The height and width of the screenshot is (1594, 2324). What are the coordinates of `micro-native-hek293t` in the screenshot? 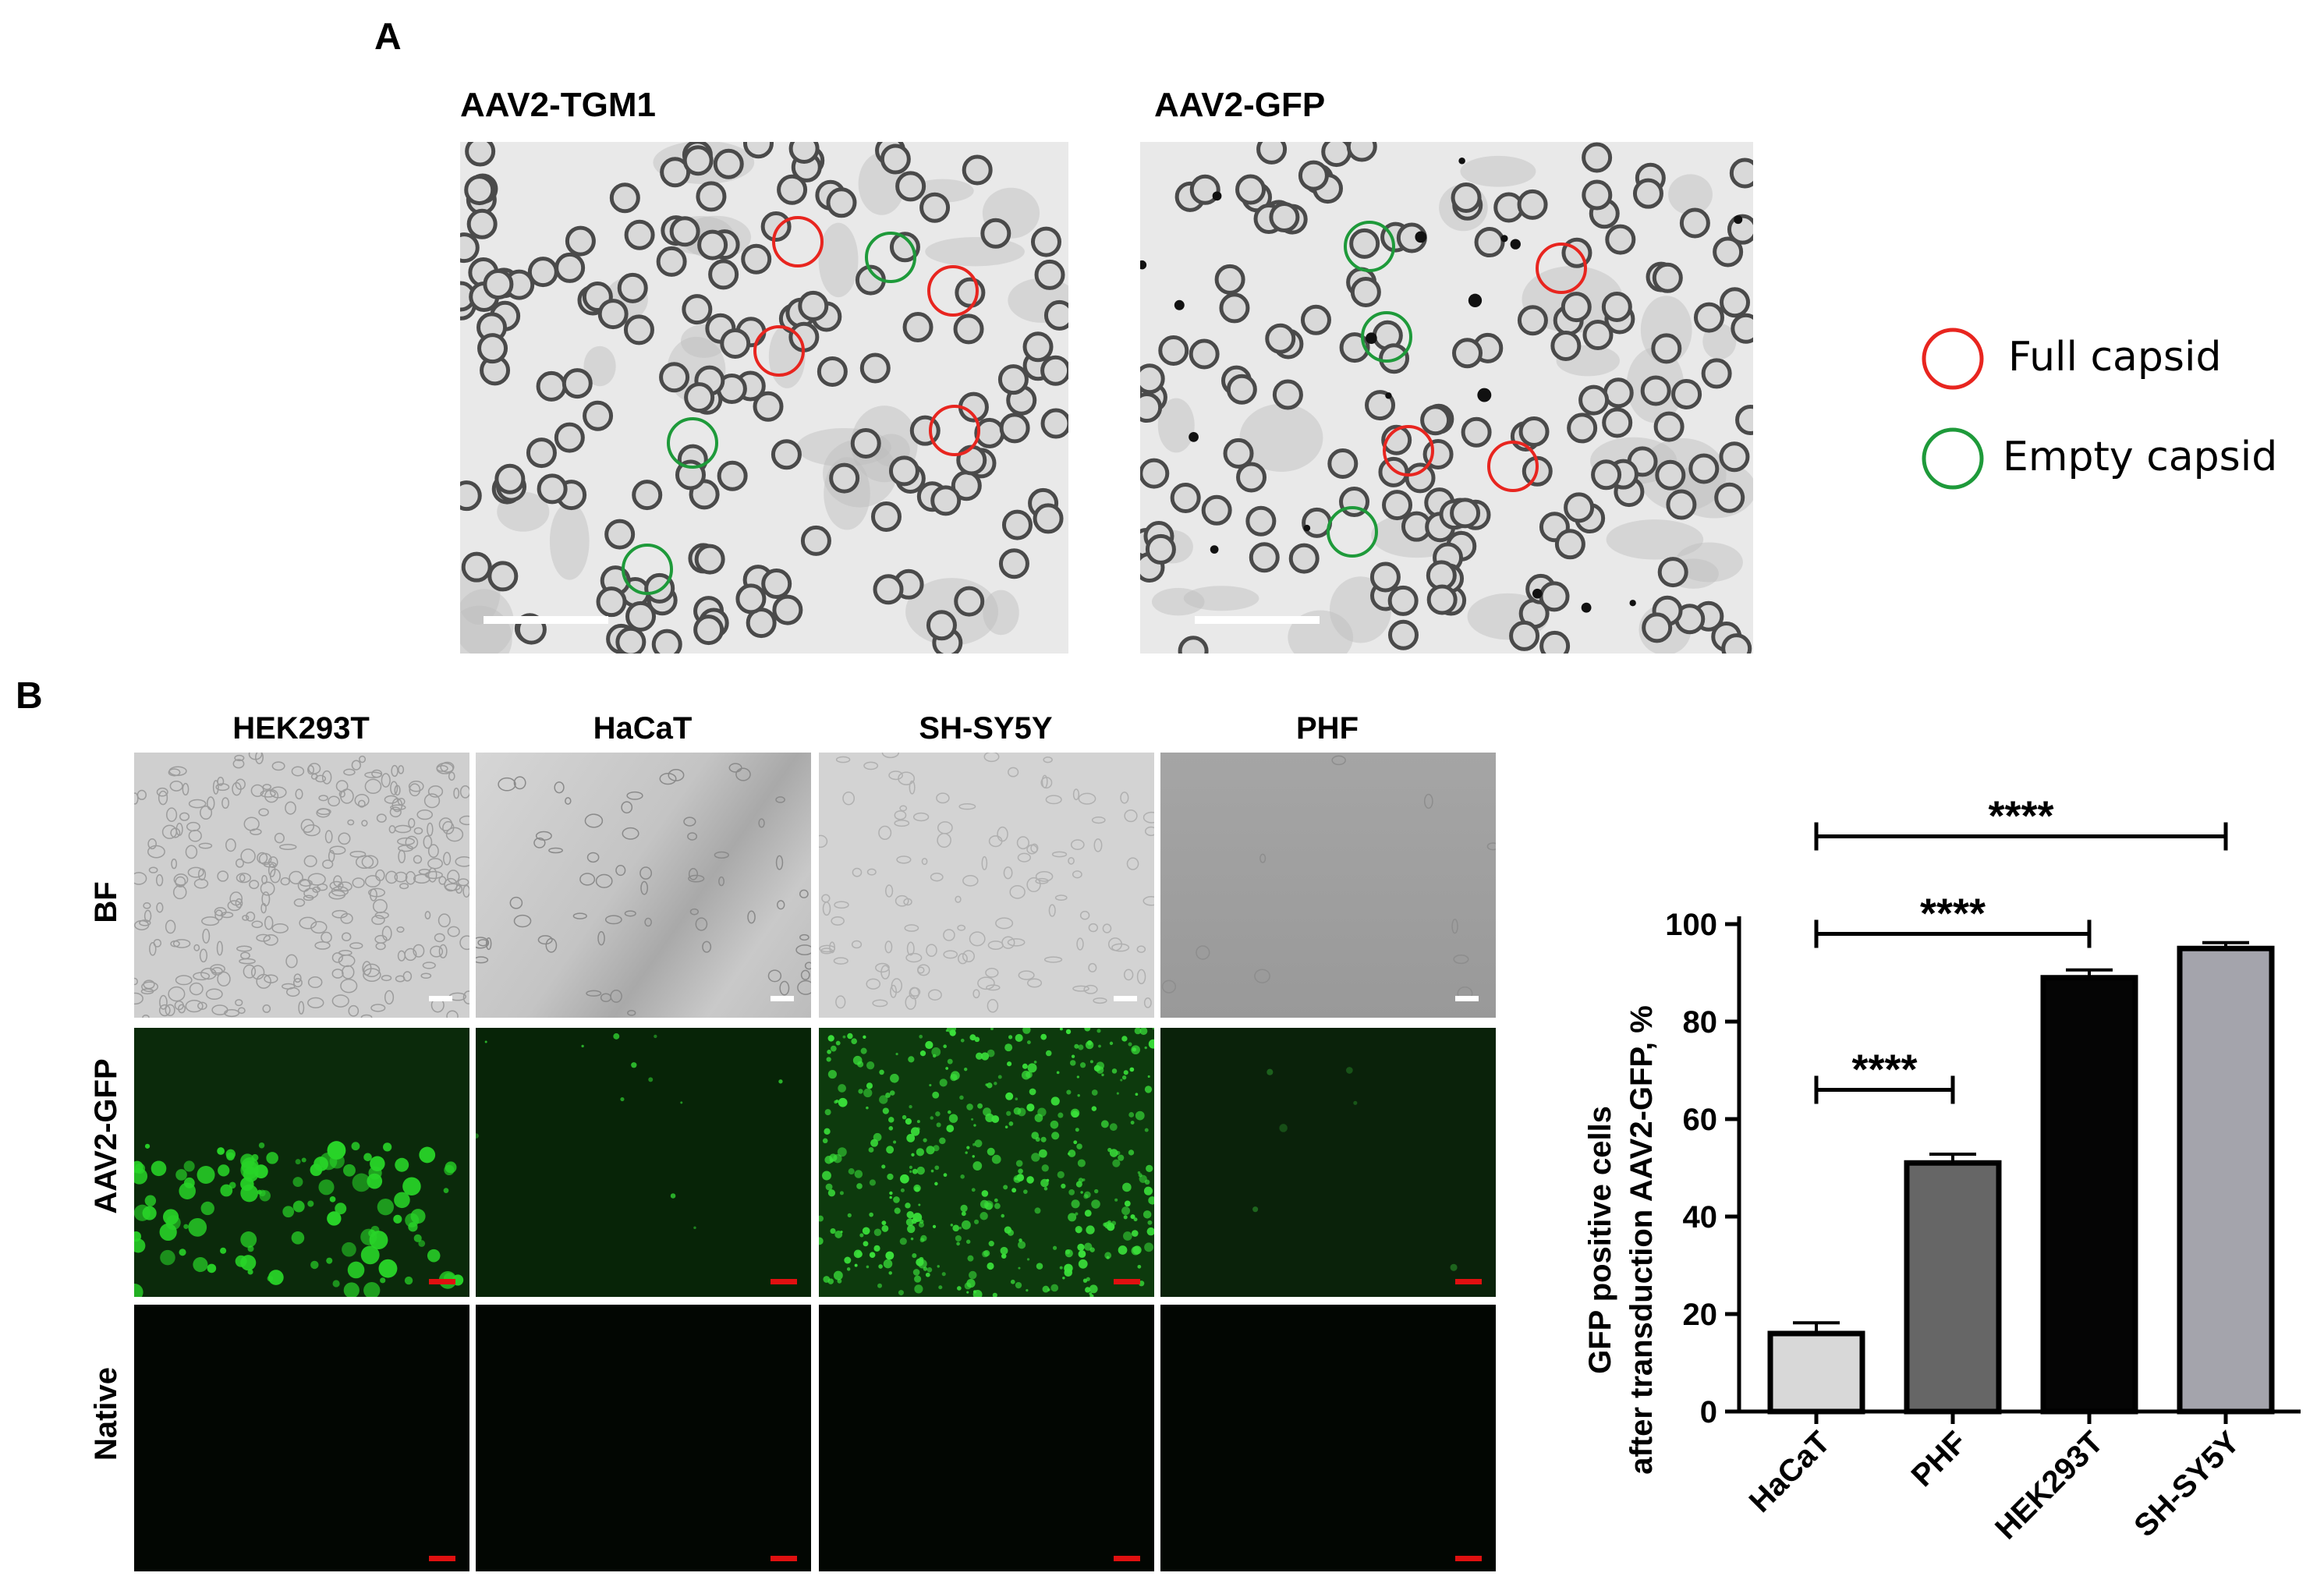 It's located at (301, 1438).